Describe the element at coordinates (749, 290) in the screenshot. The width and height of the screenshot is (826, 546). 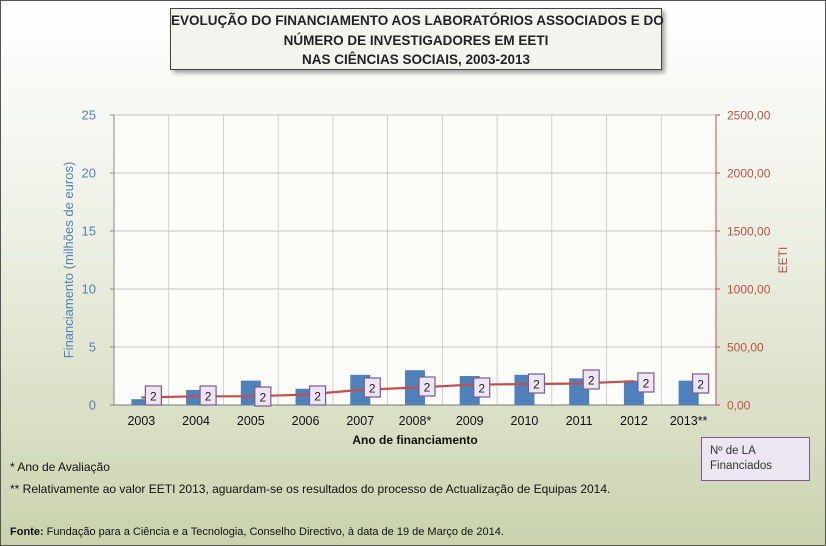
I see `right-tick-label: 1000,00` at that location.